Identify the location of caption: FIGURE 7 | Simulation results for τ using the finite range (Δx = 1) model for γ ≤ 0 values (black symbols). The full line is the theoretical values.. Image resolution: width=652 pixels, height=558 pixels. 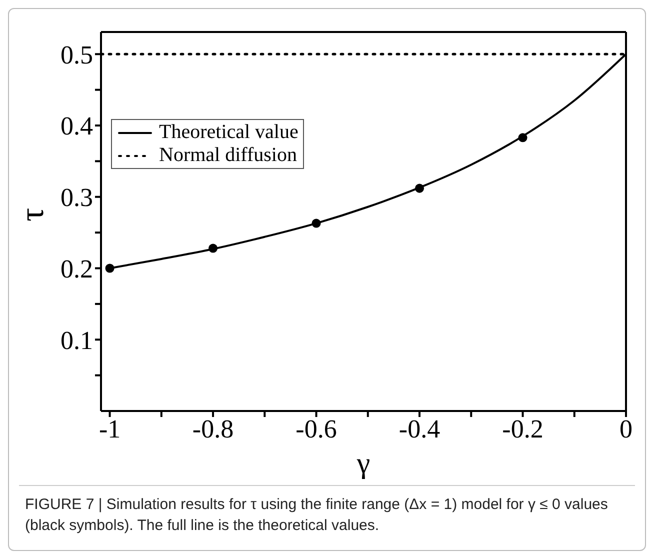
(317, 515).